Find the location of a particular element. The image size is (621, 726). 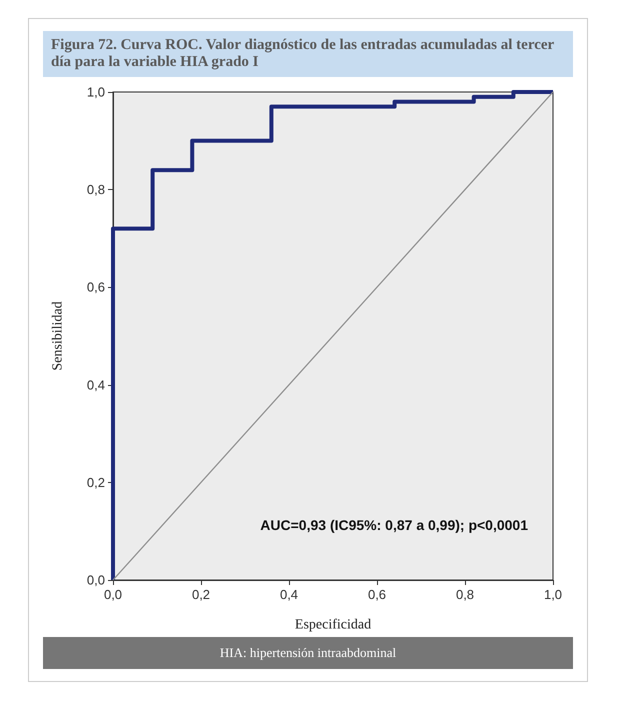

x-tick-label: 0,4 is located at coordinates (289, 594).